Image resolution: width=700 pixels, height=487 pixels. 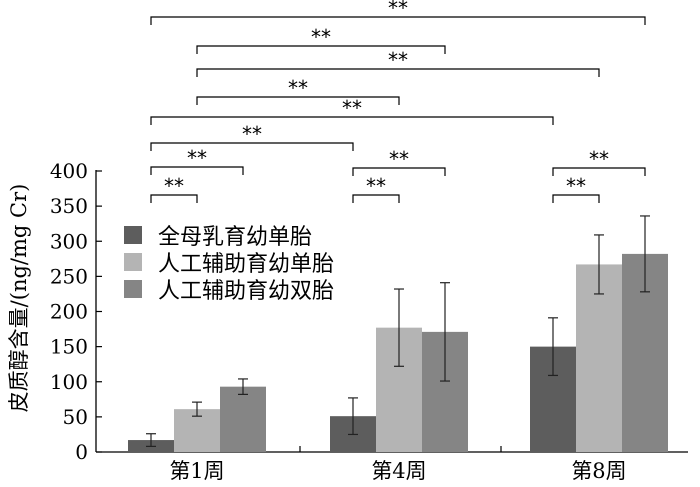 I want to click on y-tick-label: 250, so click(x=69, y=276).